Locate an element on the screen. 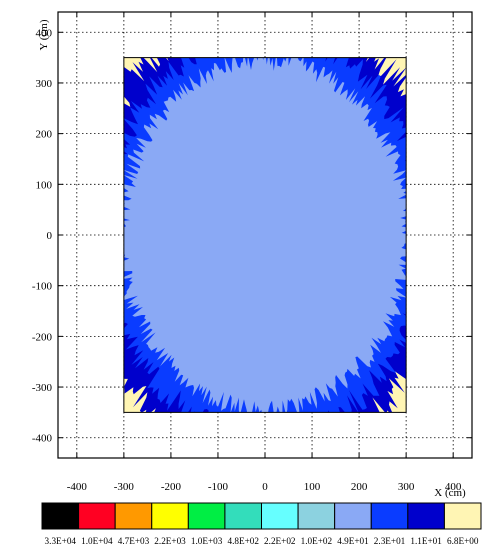 Image resolution: width=501 pixels, height=547 pixels. legend-label: 4.8E+02 is located at coordinates (243, 541).